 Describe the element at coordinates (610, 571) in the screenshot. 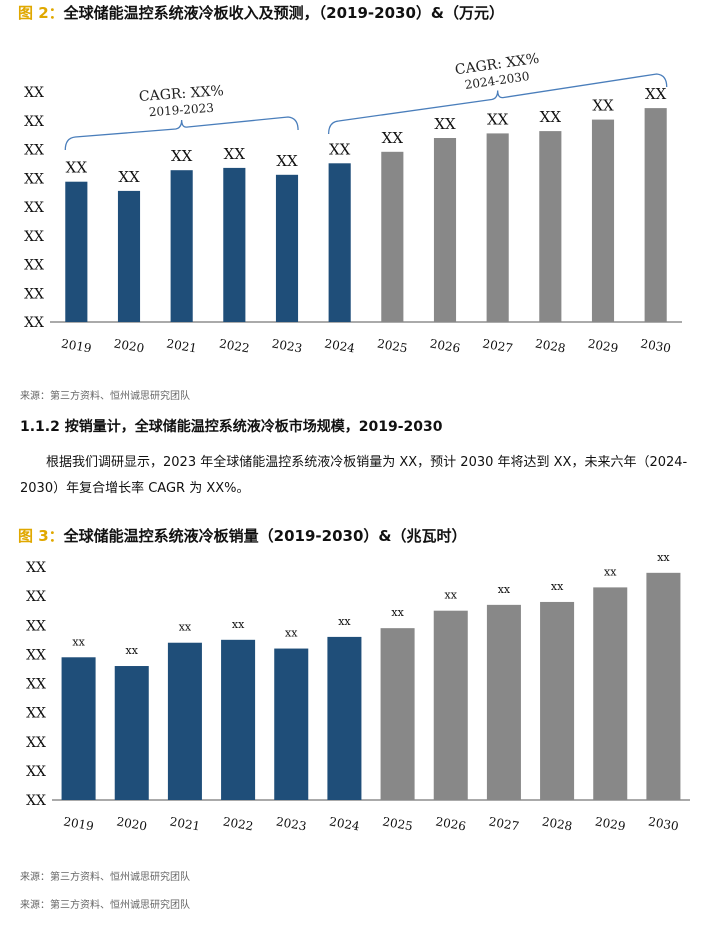

I see `data-label-2029: xx` at that location.